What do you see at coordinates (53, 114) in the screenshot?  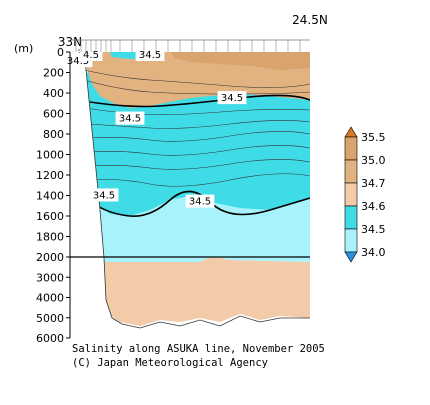 I see `y-tick-label: 600` at bounding box center [53, 114].